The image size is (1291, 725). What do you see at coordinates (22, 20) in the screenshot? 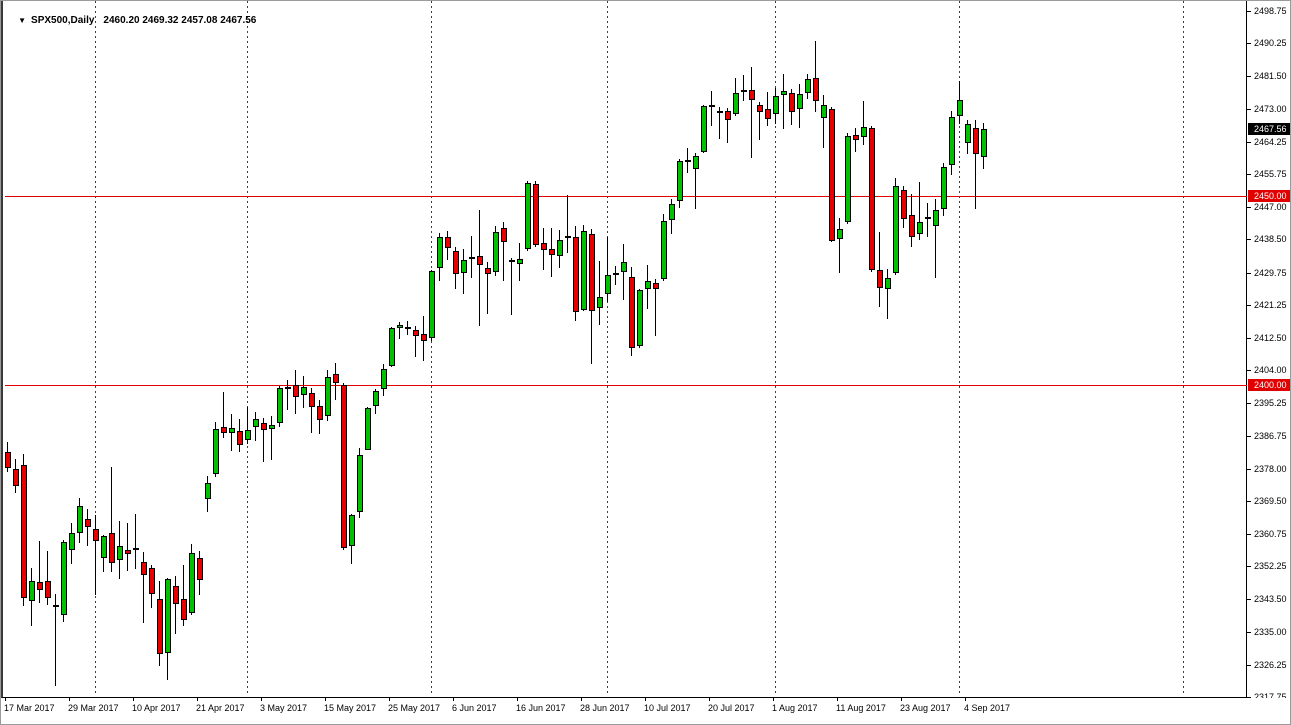
I see `symbol-dropdown-icon: ▼` at bounding box center [22, 20].